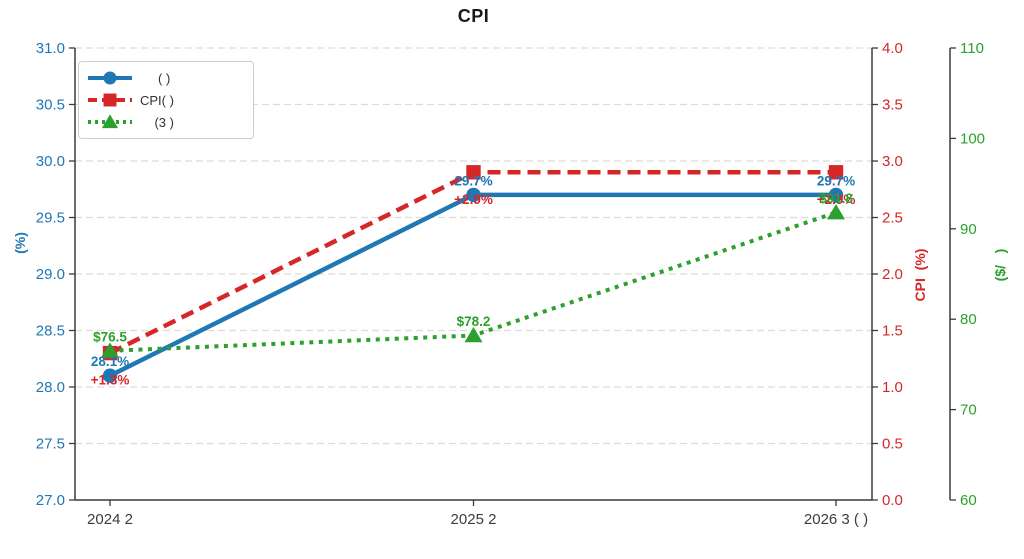  I want to click on point-label: 28.1%, so click(110, 361).